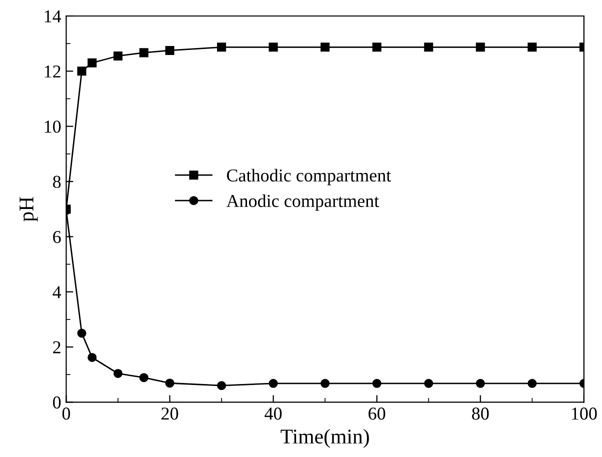 The height and width of the screenshot is (457, 602). Describe the element at coordinates (57, 237) in the screenshot. I see `y-tick-label: 6` at that location.